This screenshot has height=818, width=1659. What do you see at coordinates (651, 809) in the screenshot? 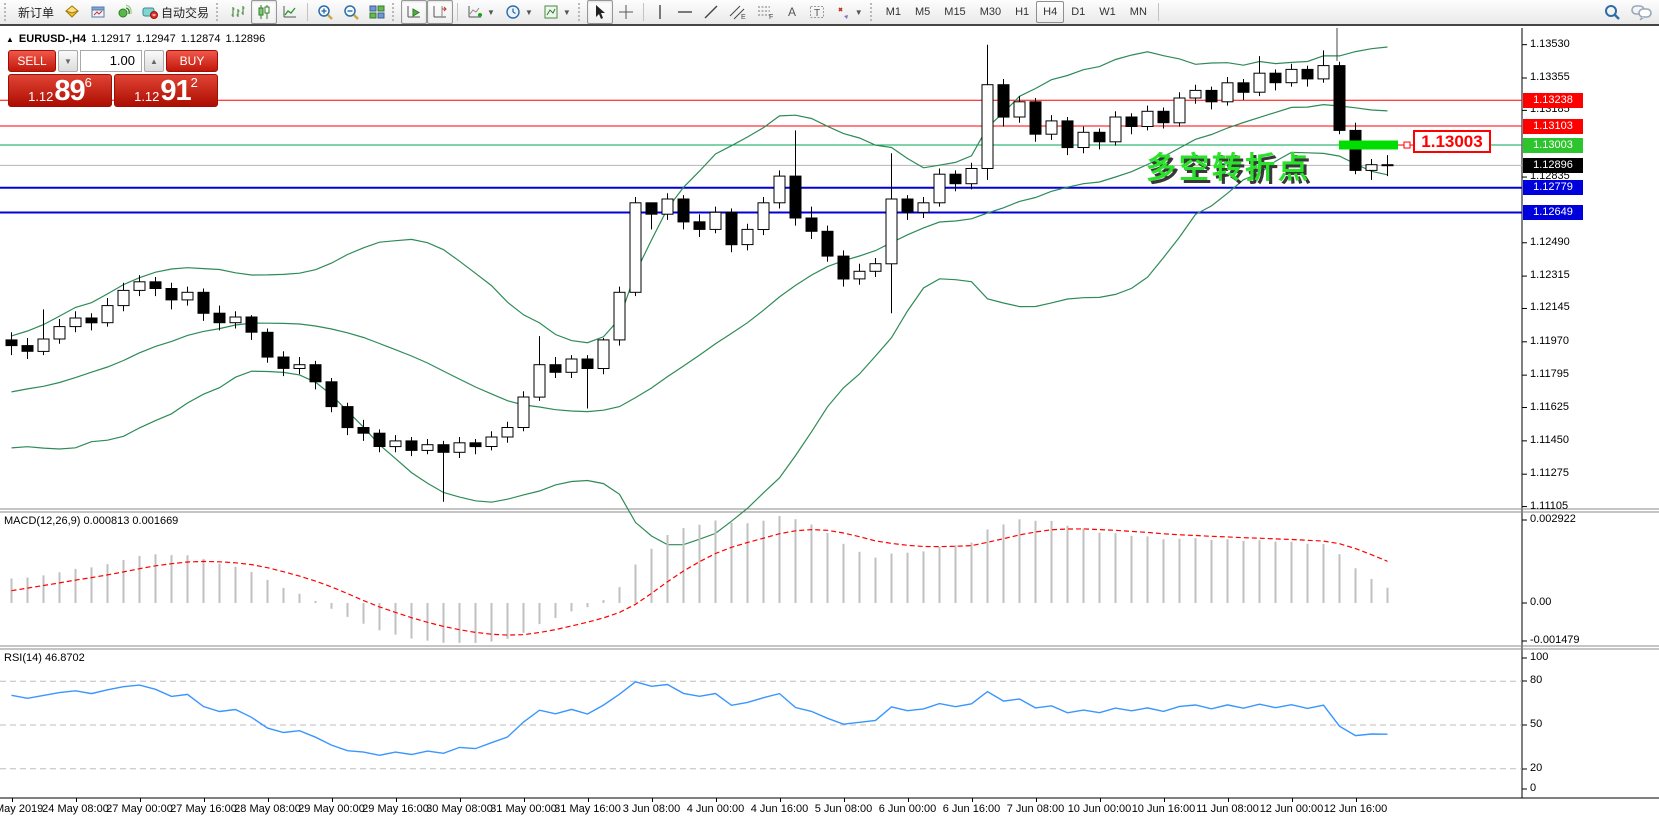
I see `time-axis-label: 3 Jun 08:00` at bounding box center [651, 809].